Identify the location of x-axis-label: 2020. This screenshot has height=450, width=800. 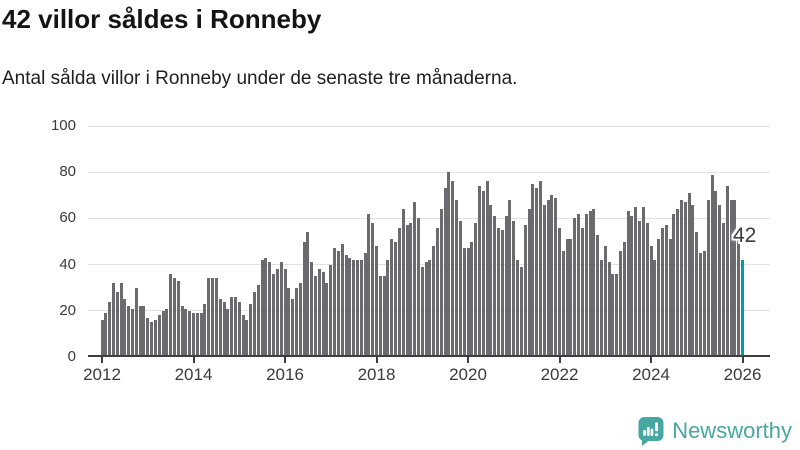
(468, 374).